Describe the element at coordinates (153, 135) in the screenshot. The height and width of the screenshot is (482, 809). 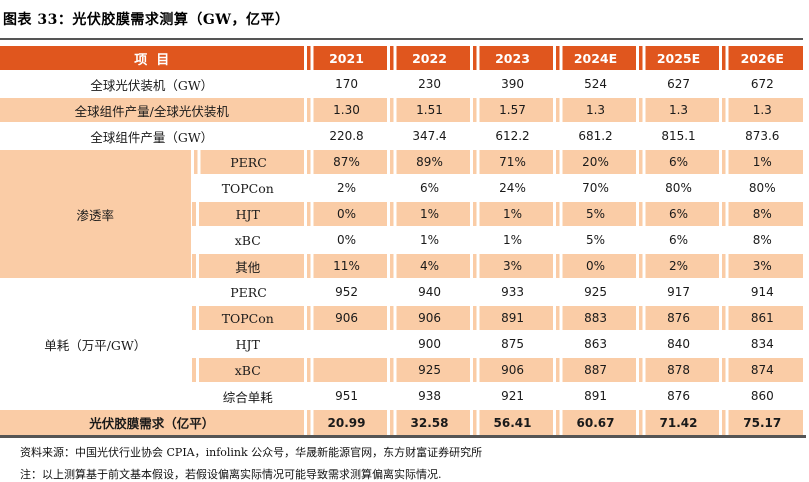
I see `row-label-module-output: 全球组件产量（GW）` at that location.